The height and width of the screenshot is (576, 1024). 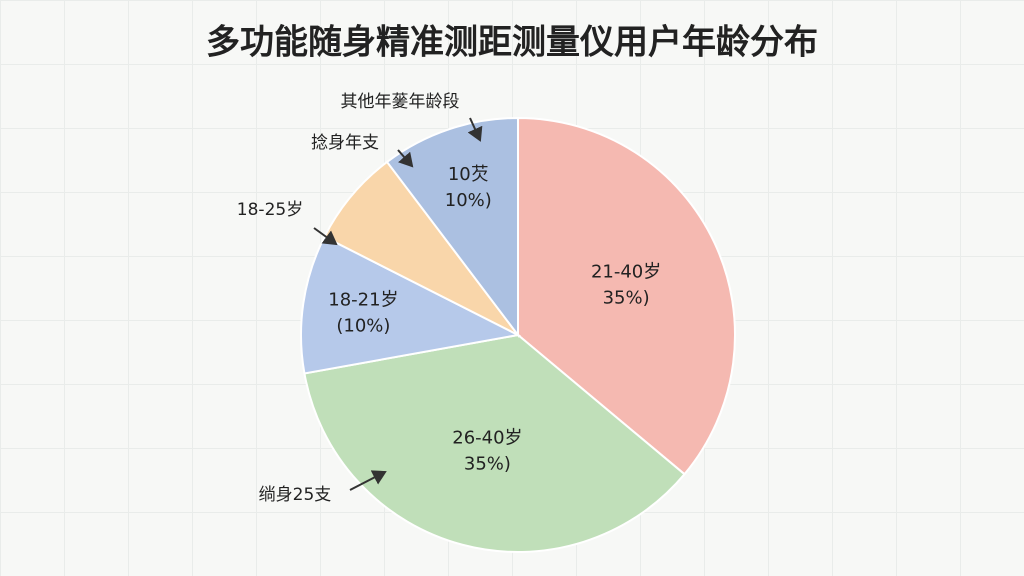 What do you see at coordinates (270, 210) in the screenshot?
I see `annotation: 18-25岁` at bounding box center [270, 210].